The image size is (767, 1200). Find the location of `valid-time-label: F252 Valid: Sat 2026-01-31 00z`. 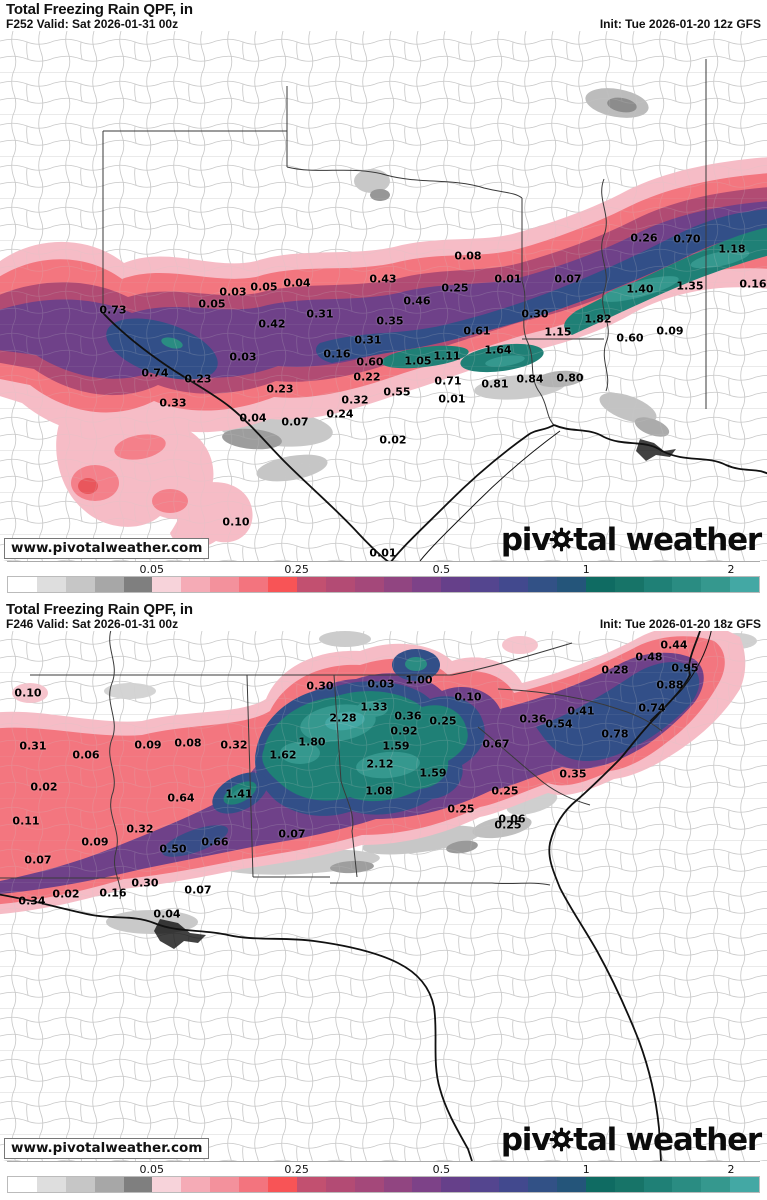

valid-time-label: F252 Valid: Sat 2026-01-31 00z is located at coordinates (92, 24).